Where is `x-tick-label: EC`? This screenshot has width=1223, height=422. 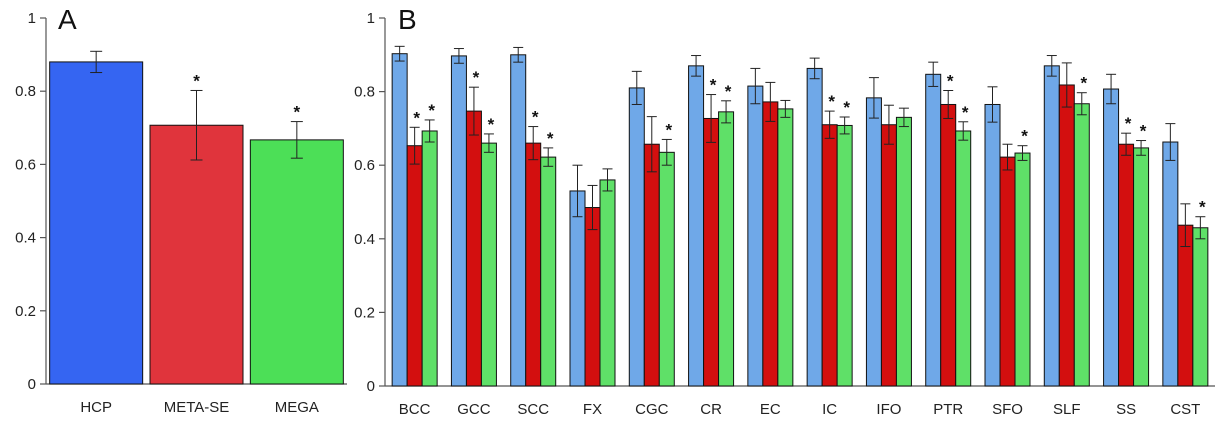
x-tick-label: EC is located at coordinates (770, 409).